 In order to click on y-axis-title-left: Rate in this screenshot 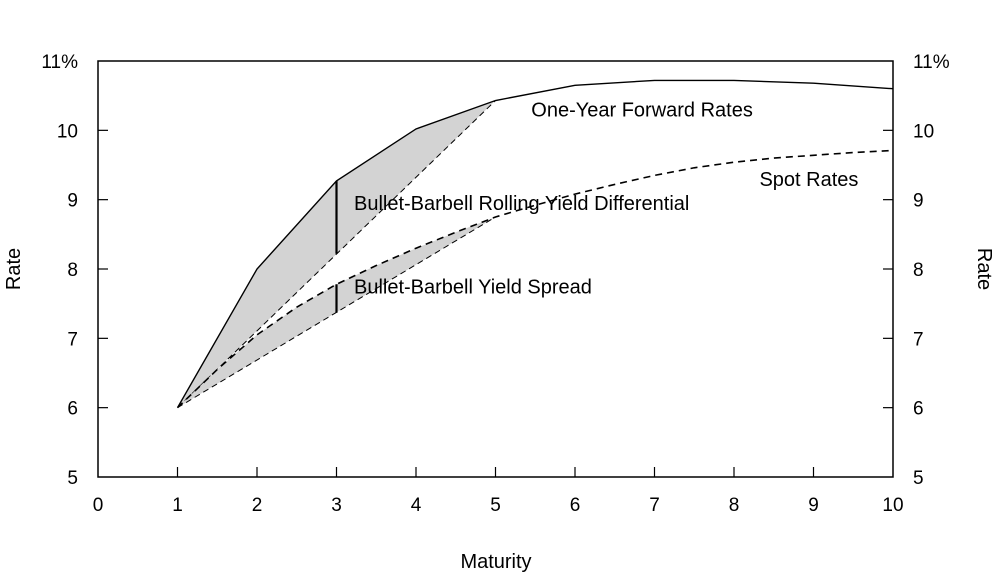, I will do `click(14, 269)`.